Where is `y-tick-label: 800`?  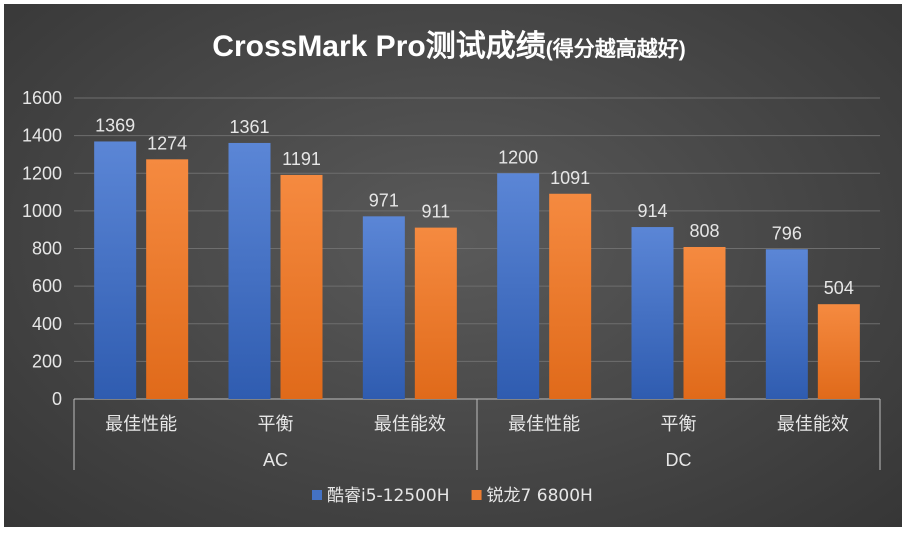 y-tick-label: 800 is located at coordinates (47, 249).